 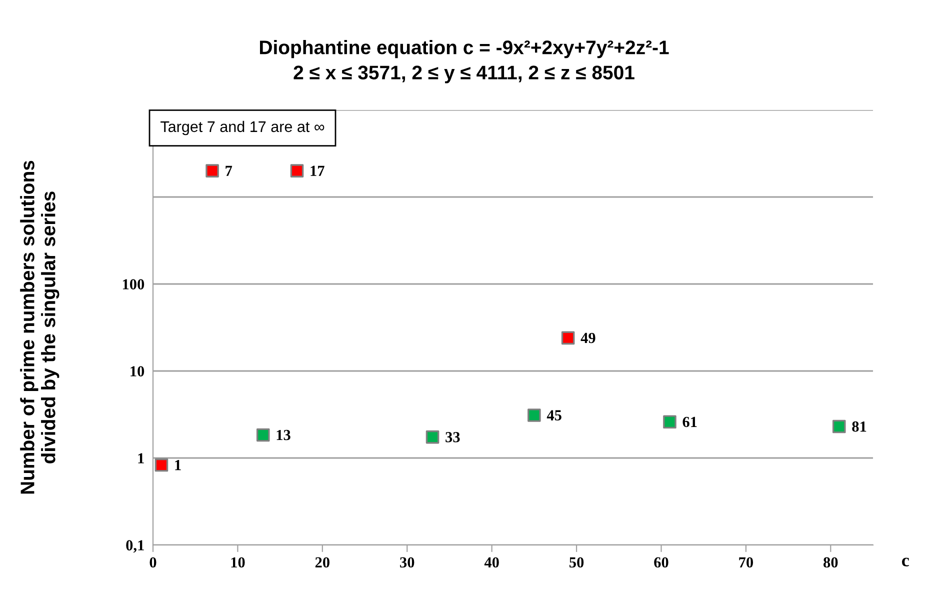 I want to click on annotation: Target 7 and 17 are at ∞, so click(x=242, y=128).